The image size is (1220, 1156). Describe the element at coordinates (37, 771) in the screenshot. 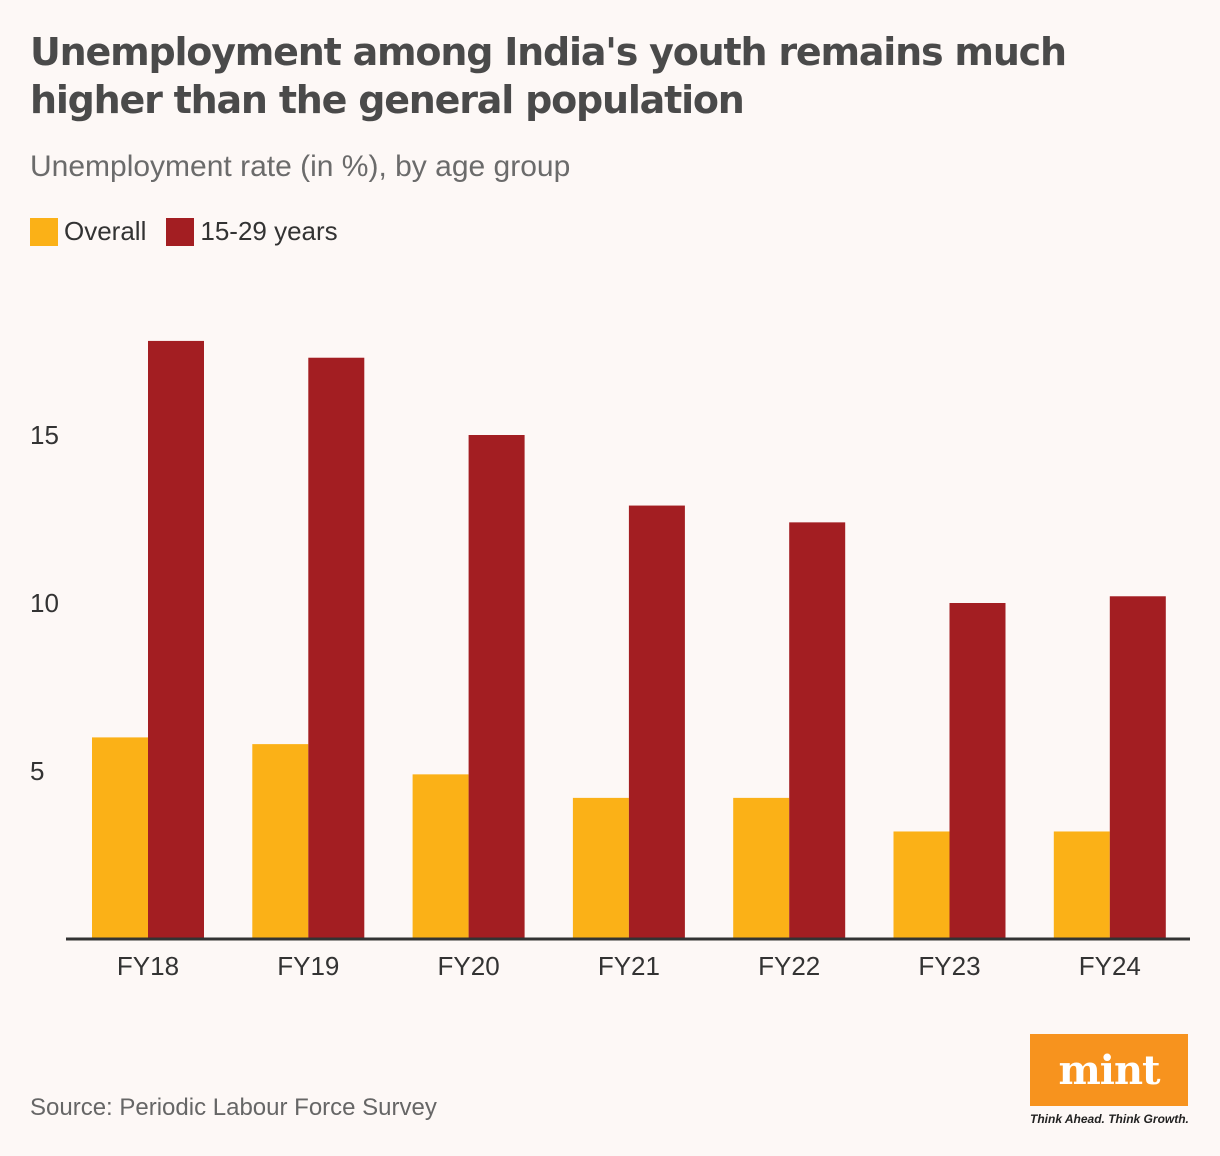

I see `y-tick-label-5: 5` at that location.